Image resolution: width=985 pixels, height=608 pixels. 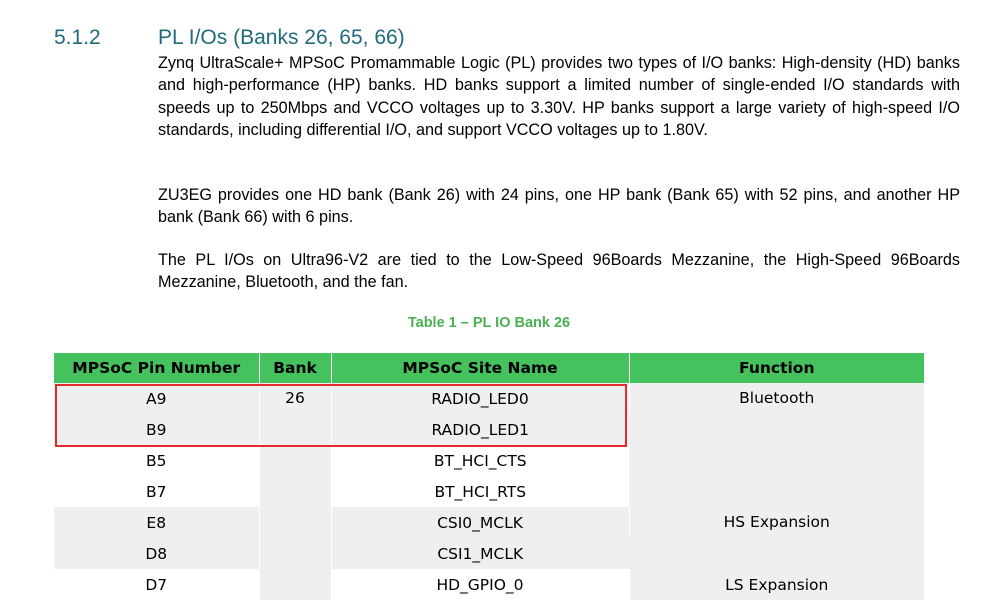 I want to click on section-title: PL I/Os (Banks 26, 65, 66), so click(x=281, y=37).